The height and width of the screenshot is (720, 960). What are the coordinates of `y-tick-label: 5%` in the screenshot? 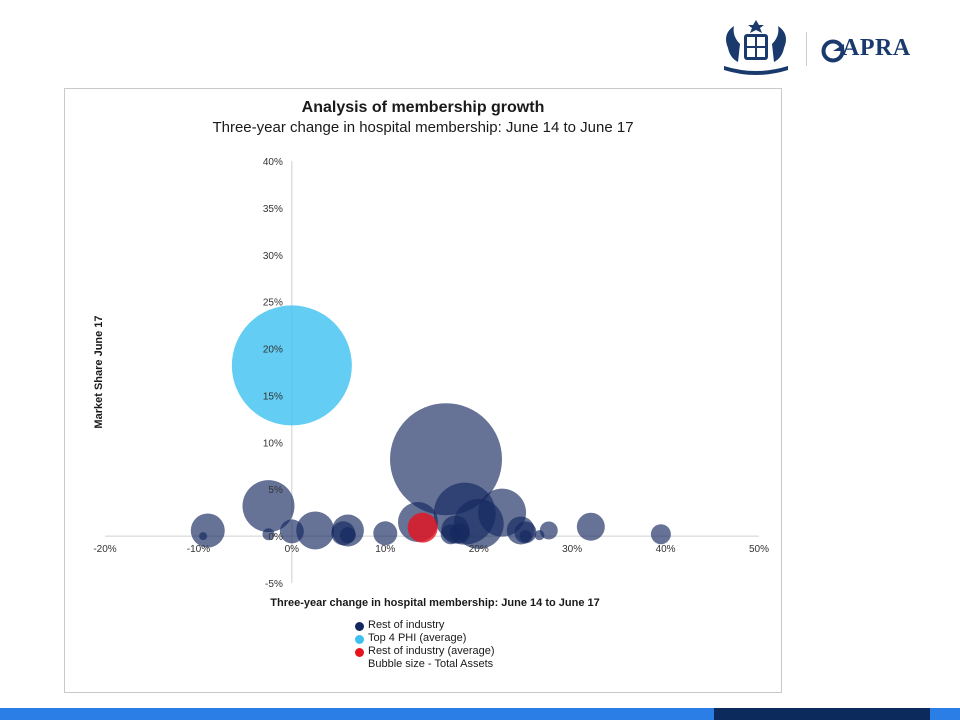 It's located at (275, 490).